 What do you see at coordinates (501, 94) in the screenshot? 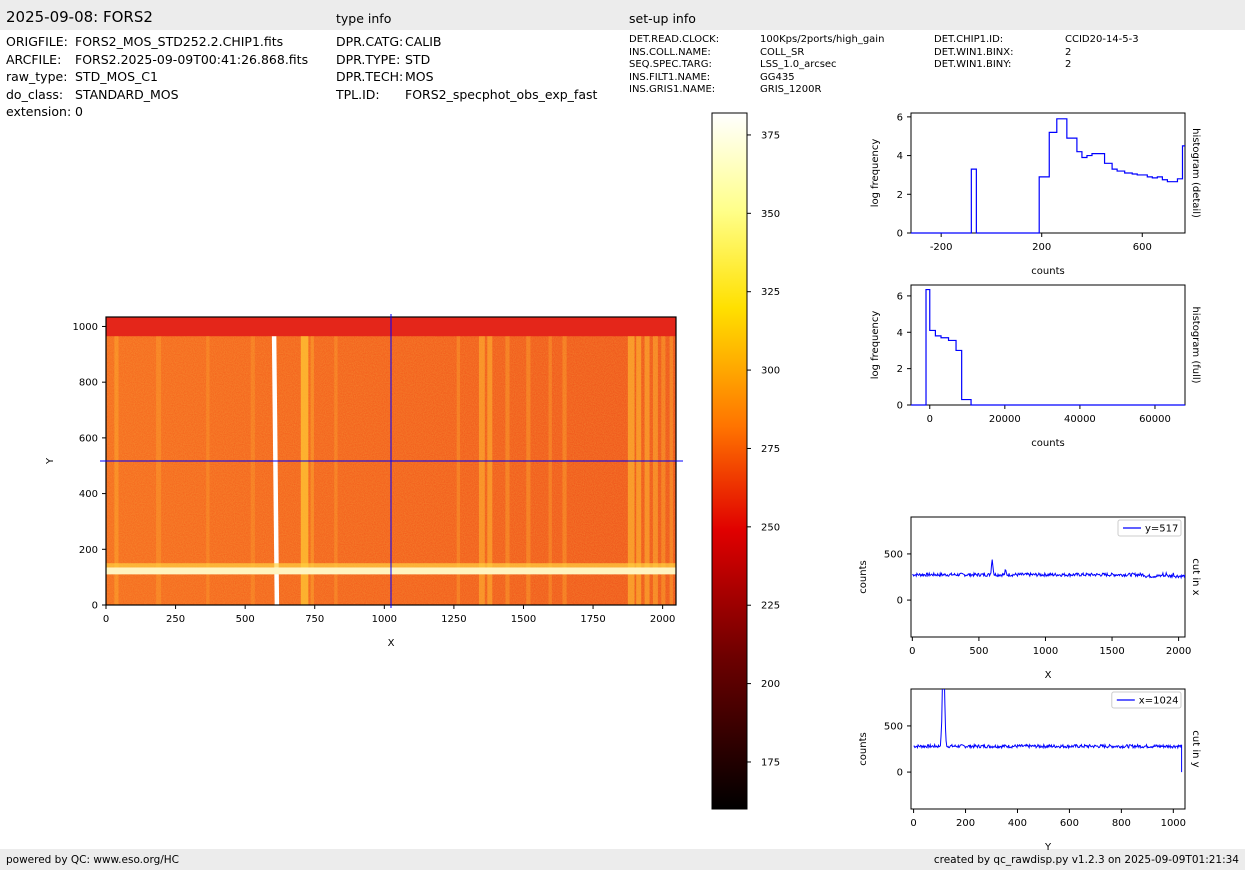
I see `type-info-value: FORS2_specphot_obs_exp_fast` at bounding box center [501, 94].